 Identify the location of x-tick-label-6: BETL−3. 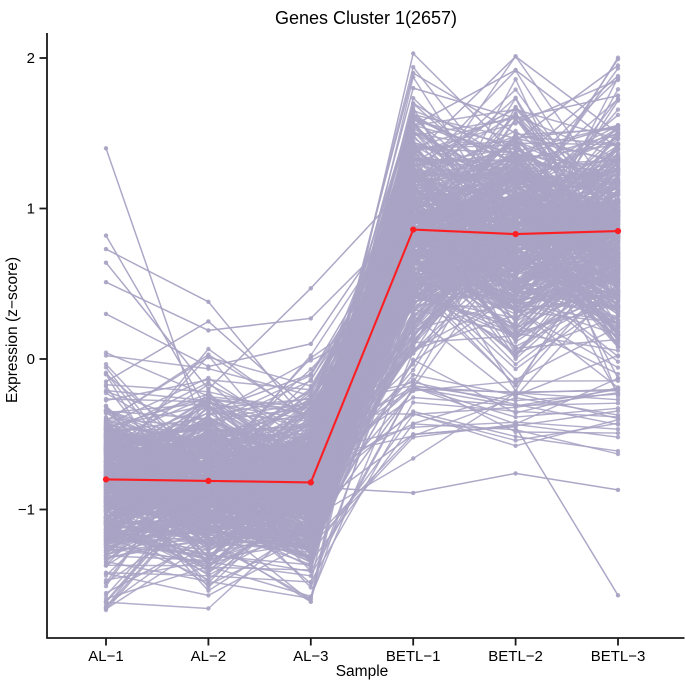
(618, 656).